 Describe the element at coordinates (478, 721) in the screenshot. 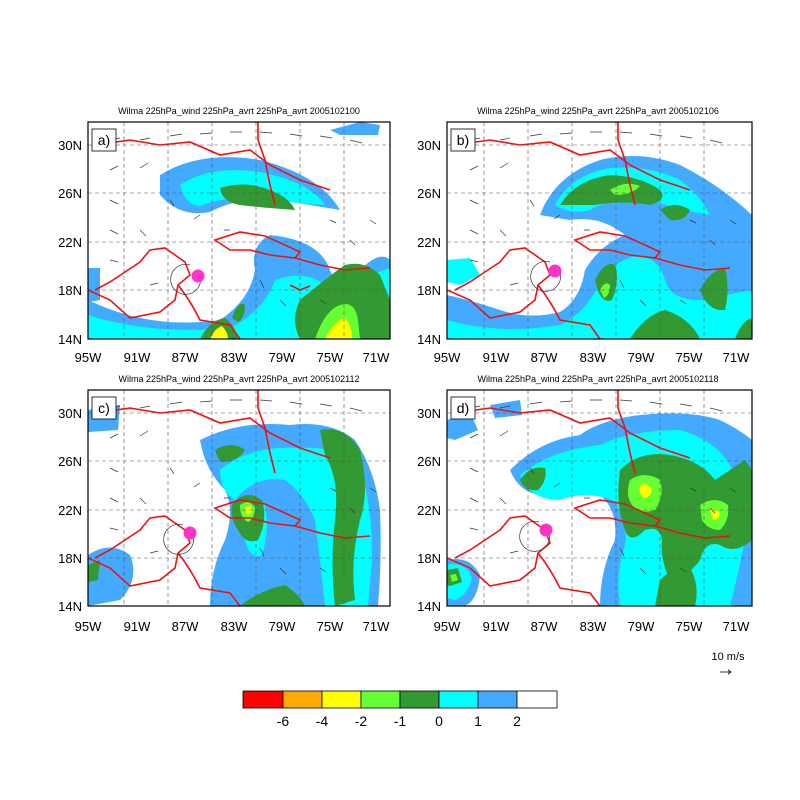

I see `colorbar-label: 1` at that location.